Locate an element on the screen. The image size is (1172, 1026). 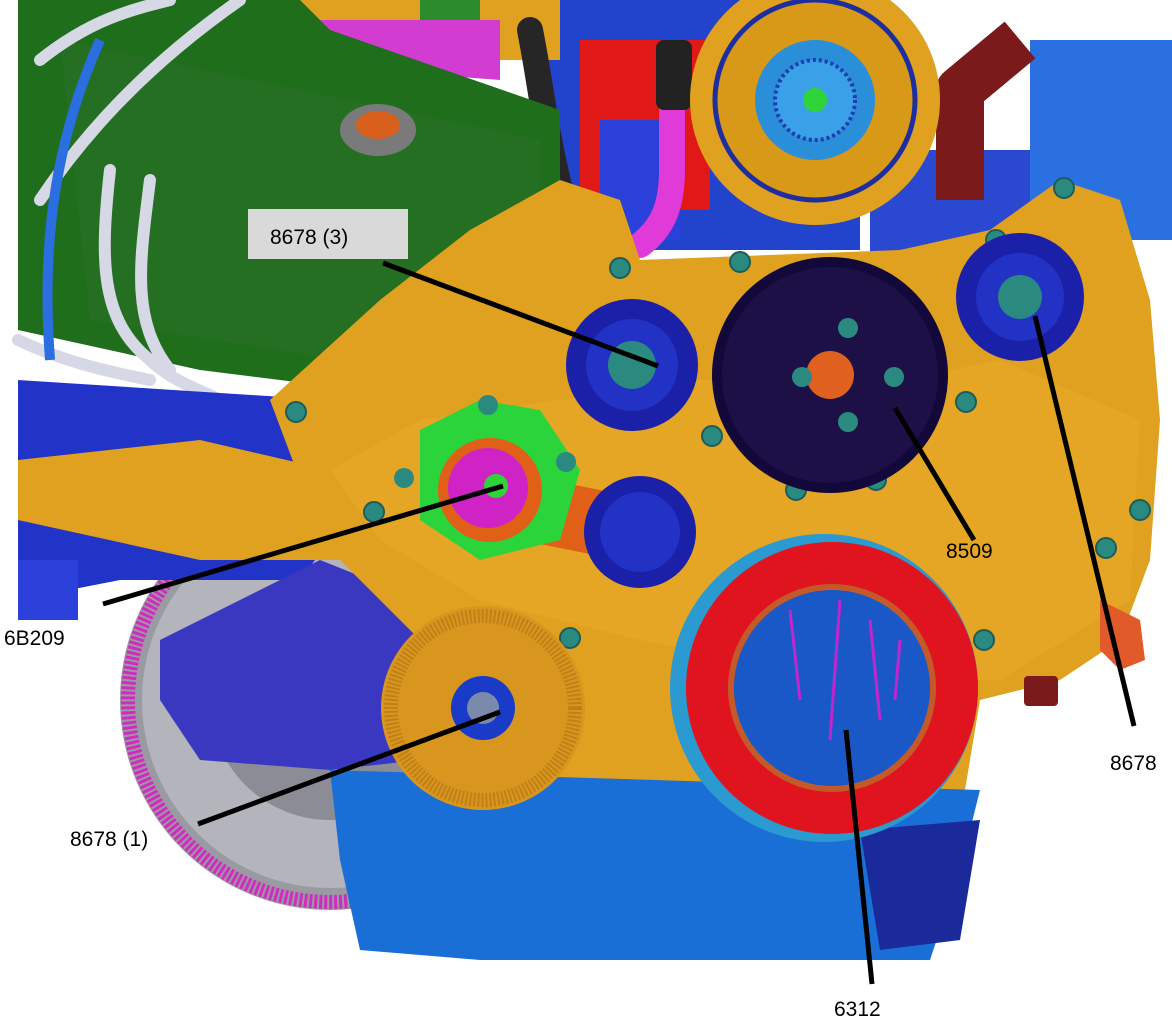
left-lower-parts is located at coordinates (189, 500).